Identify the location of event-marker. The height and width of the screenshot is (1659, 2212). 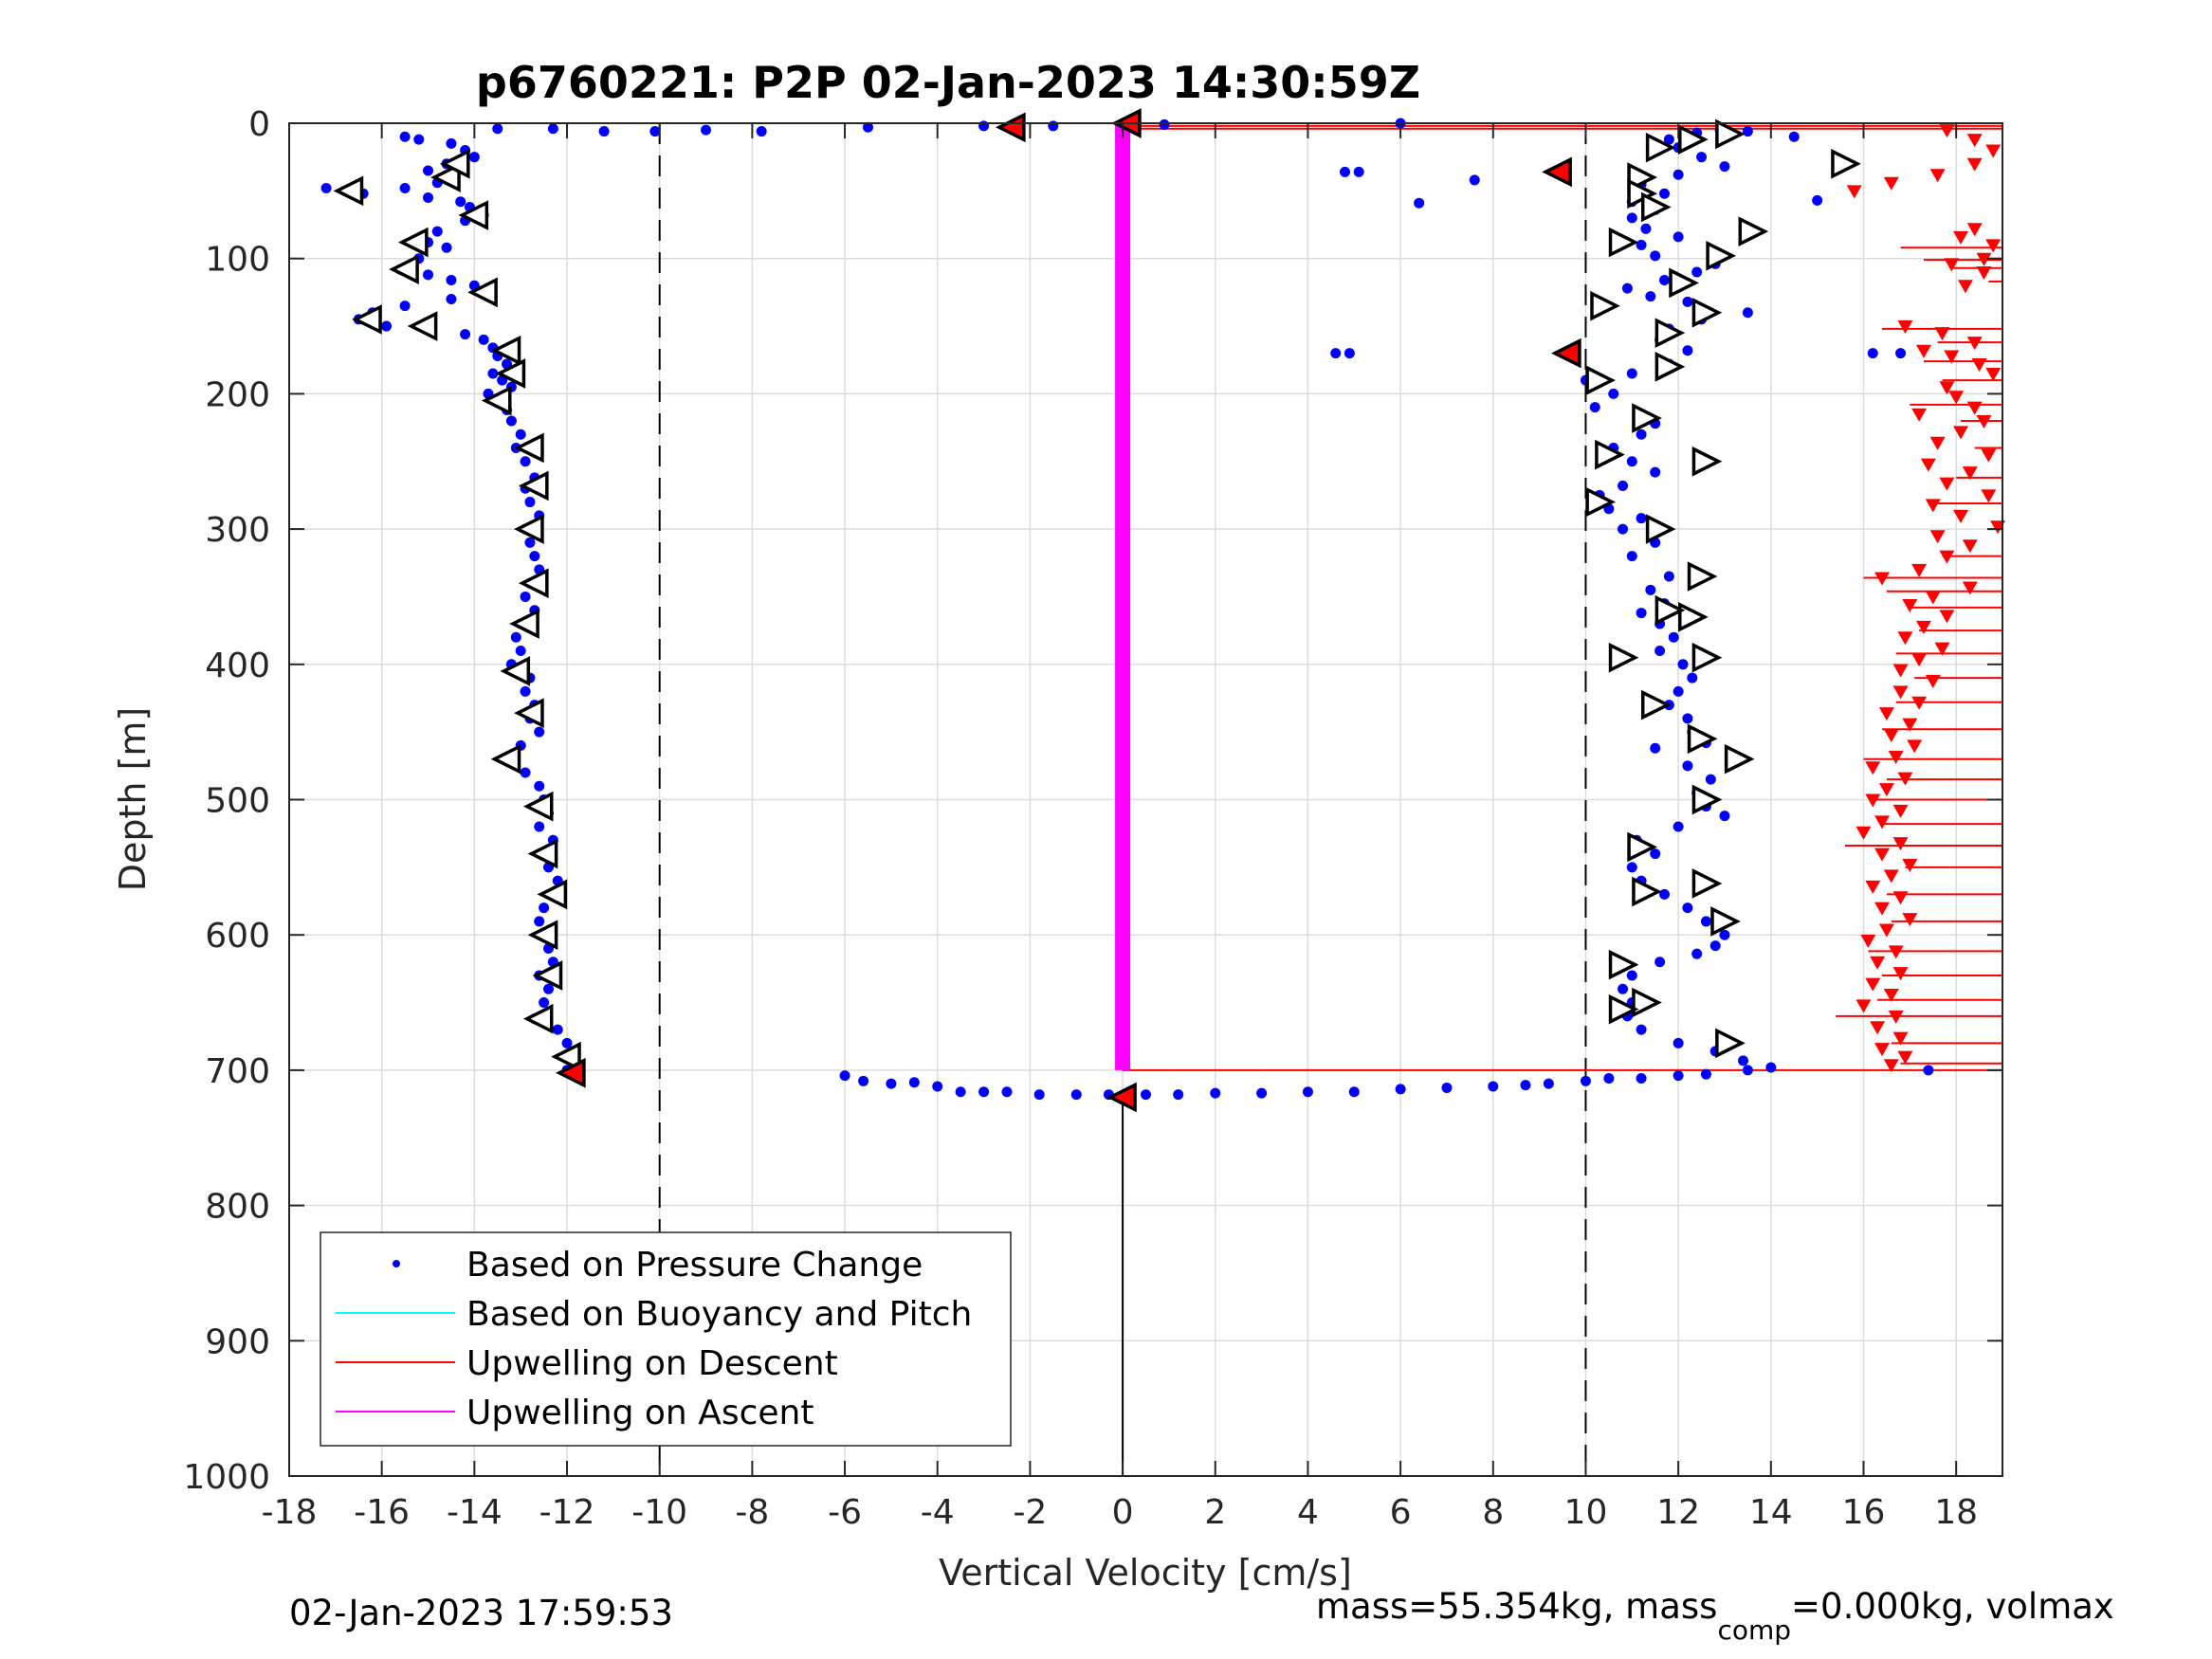
(570, 1072).